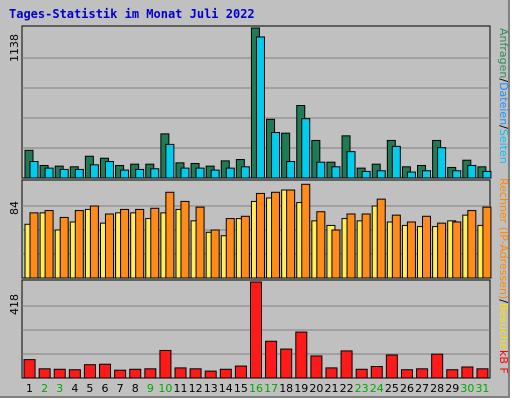 This screenshot has height=400, width=512. I want to click on day-label-12: 12, so click(195, 388).